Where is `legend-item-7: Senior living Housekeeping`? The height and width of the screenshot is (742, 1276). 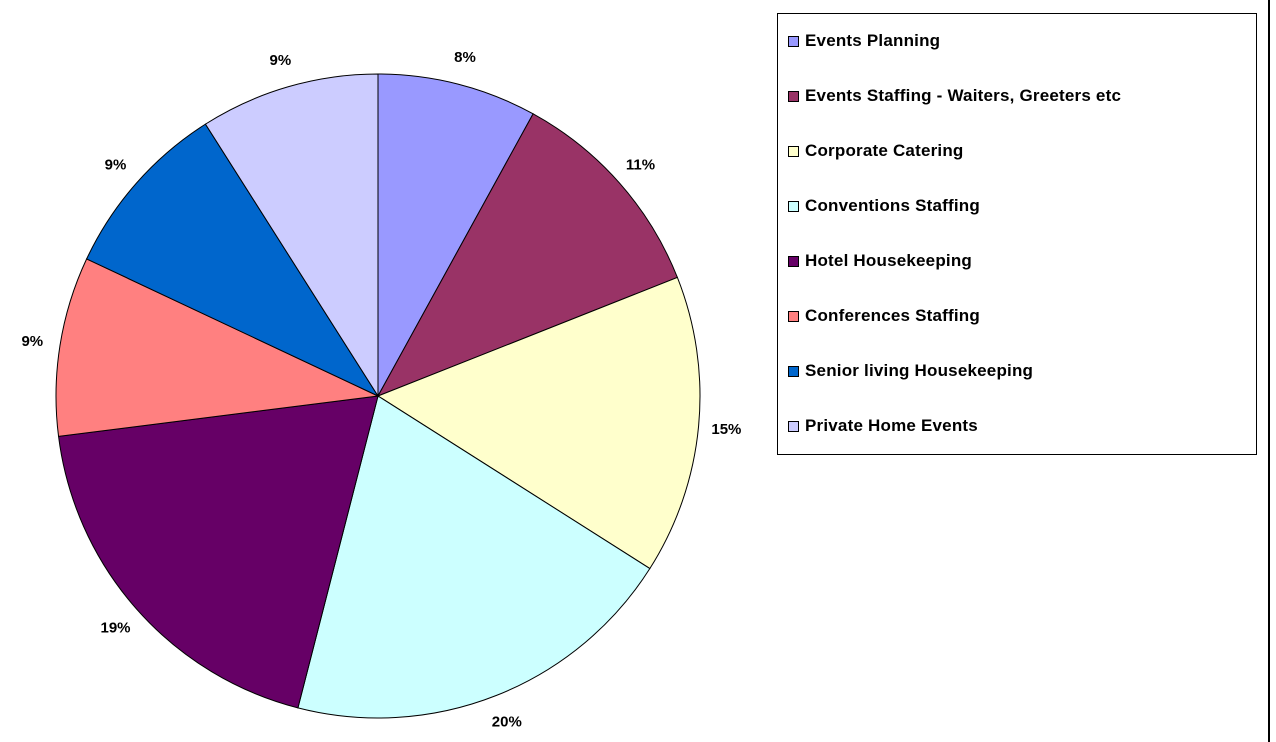 legend-item-7: Senior living Housekeeping is located at coordinates (910, 371).